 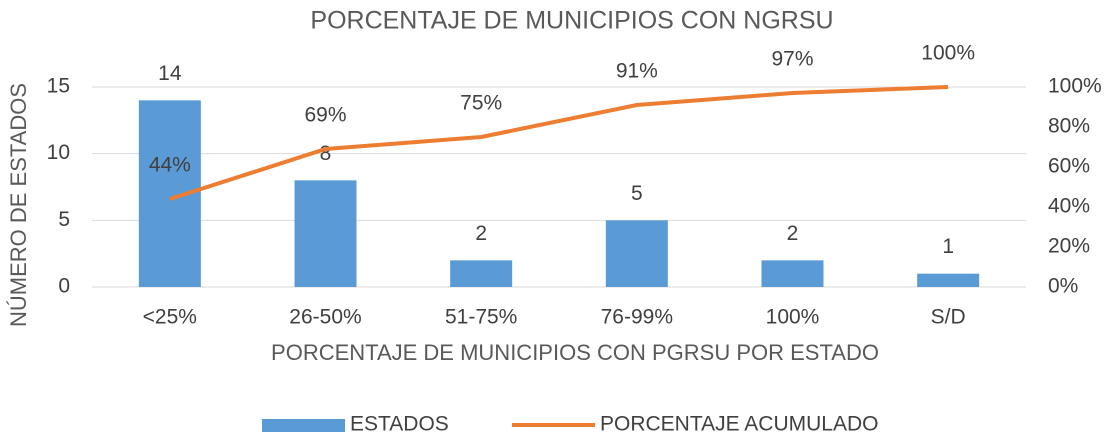 What do you see at coordinates (1069, 126) in the screenshot?
I see `y2-tick-label: 80%` at bounding box center [1069, 126].